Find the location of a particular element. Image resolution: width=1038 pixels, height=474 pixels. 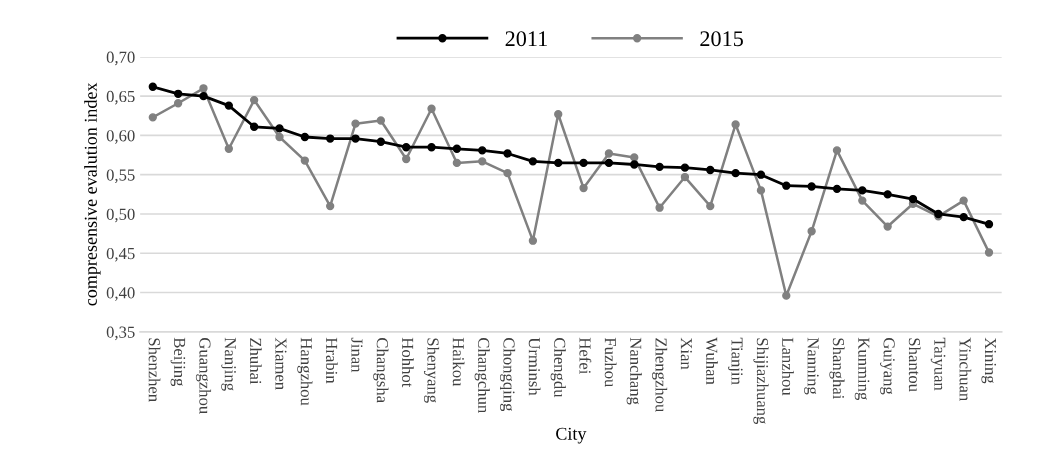

x-tick-label: Wuhan is located at coordinates (712, 361).